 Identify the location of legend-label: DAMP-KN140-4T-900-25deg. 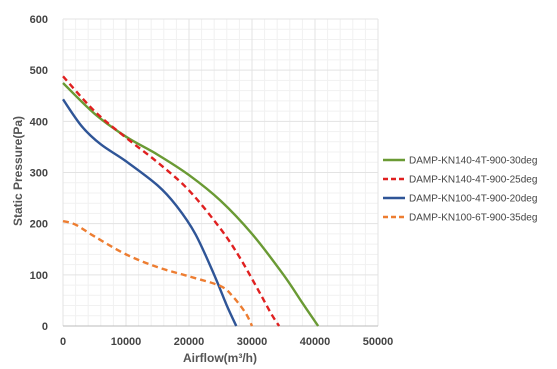
(473, 180).